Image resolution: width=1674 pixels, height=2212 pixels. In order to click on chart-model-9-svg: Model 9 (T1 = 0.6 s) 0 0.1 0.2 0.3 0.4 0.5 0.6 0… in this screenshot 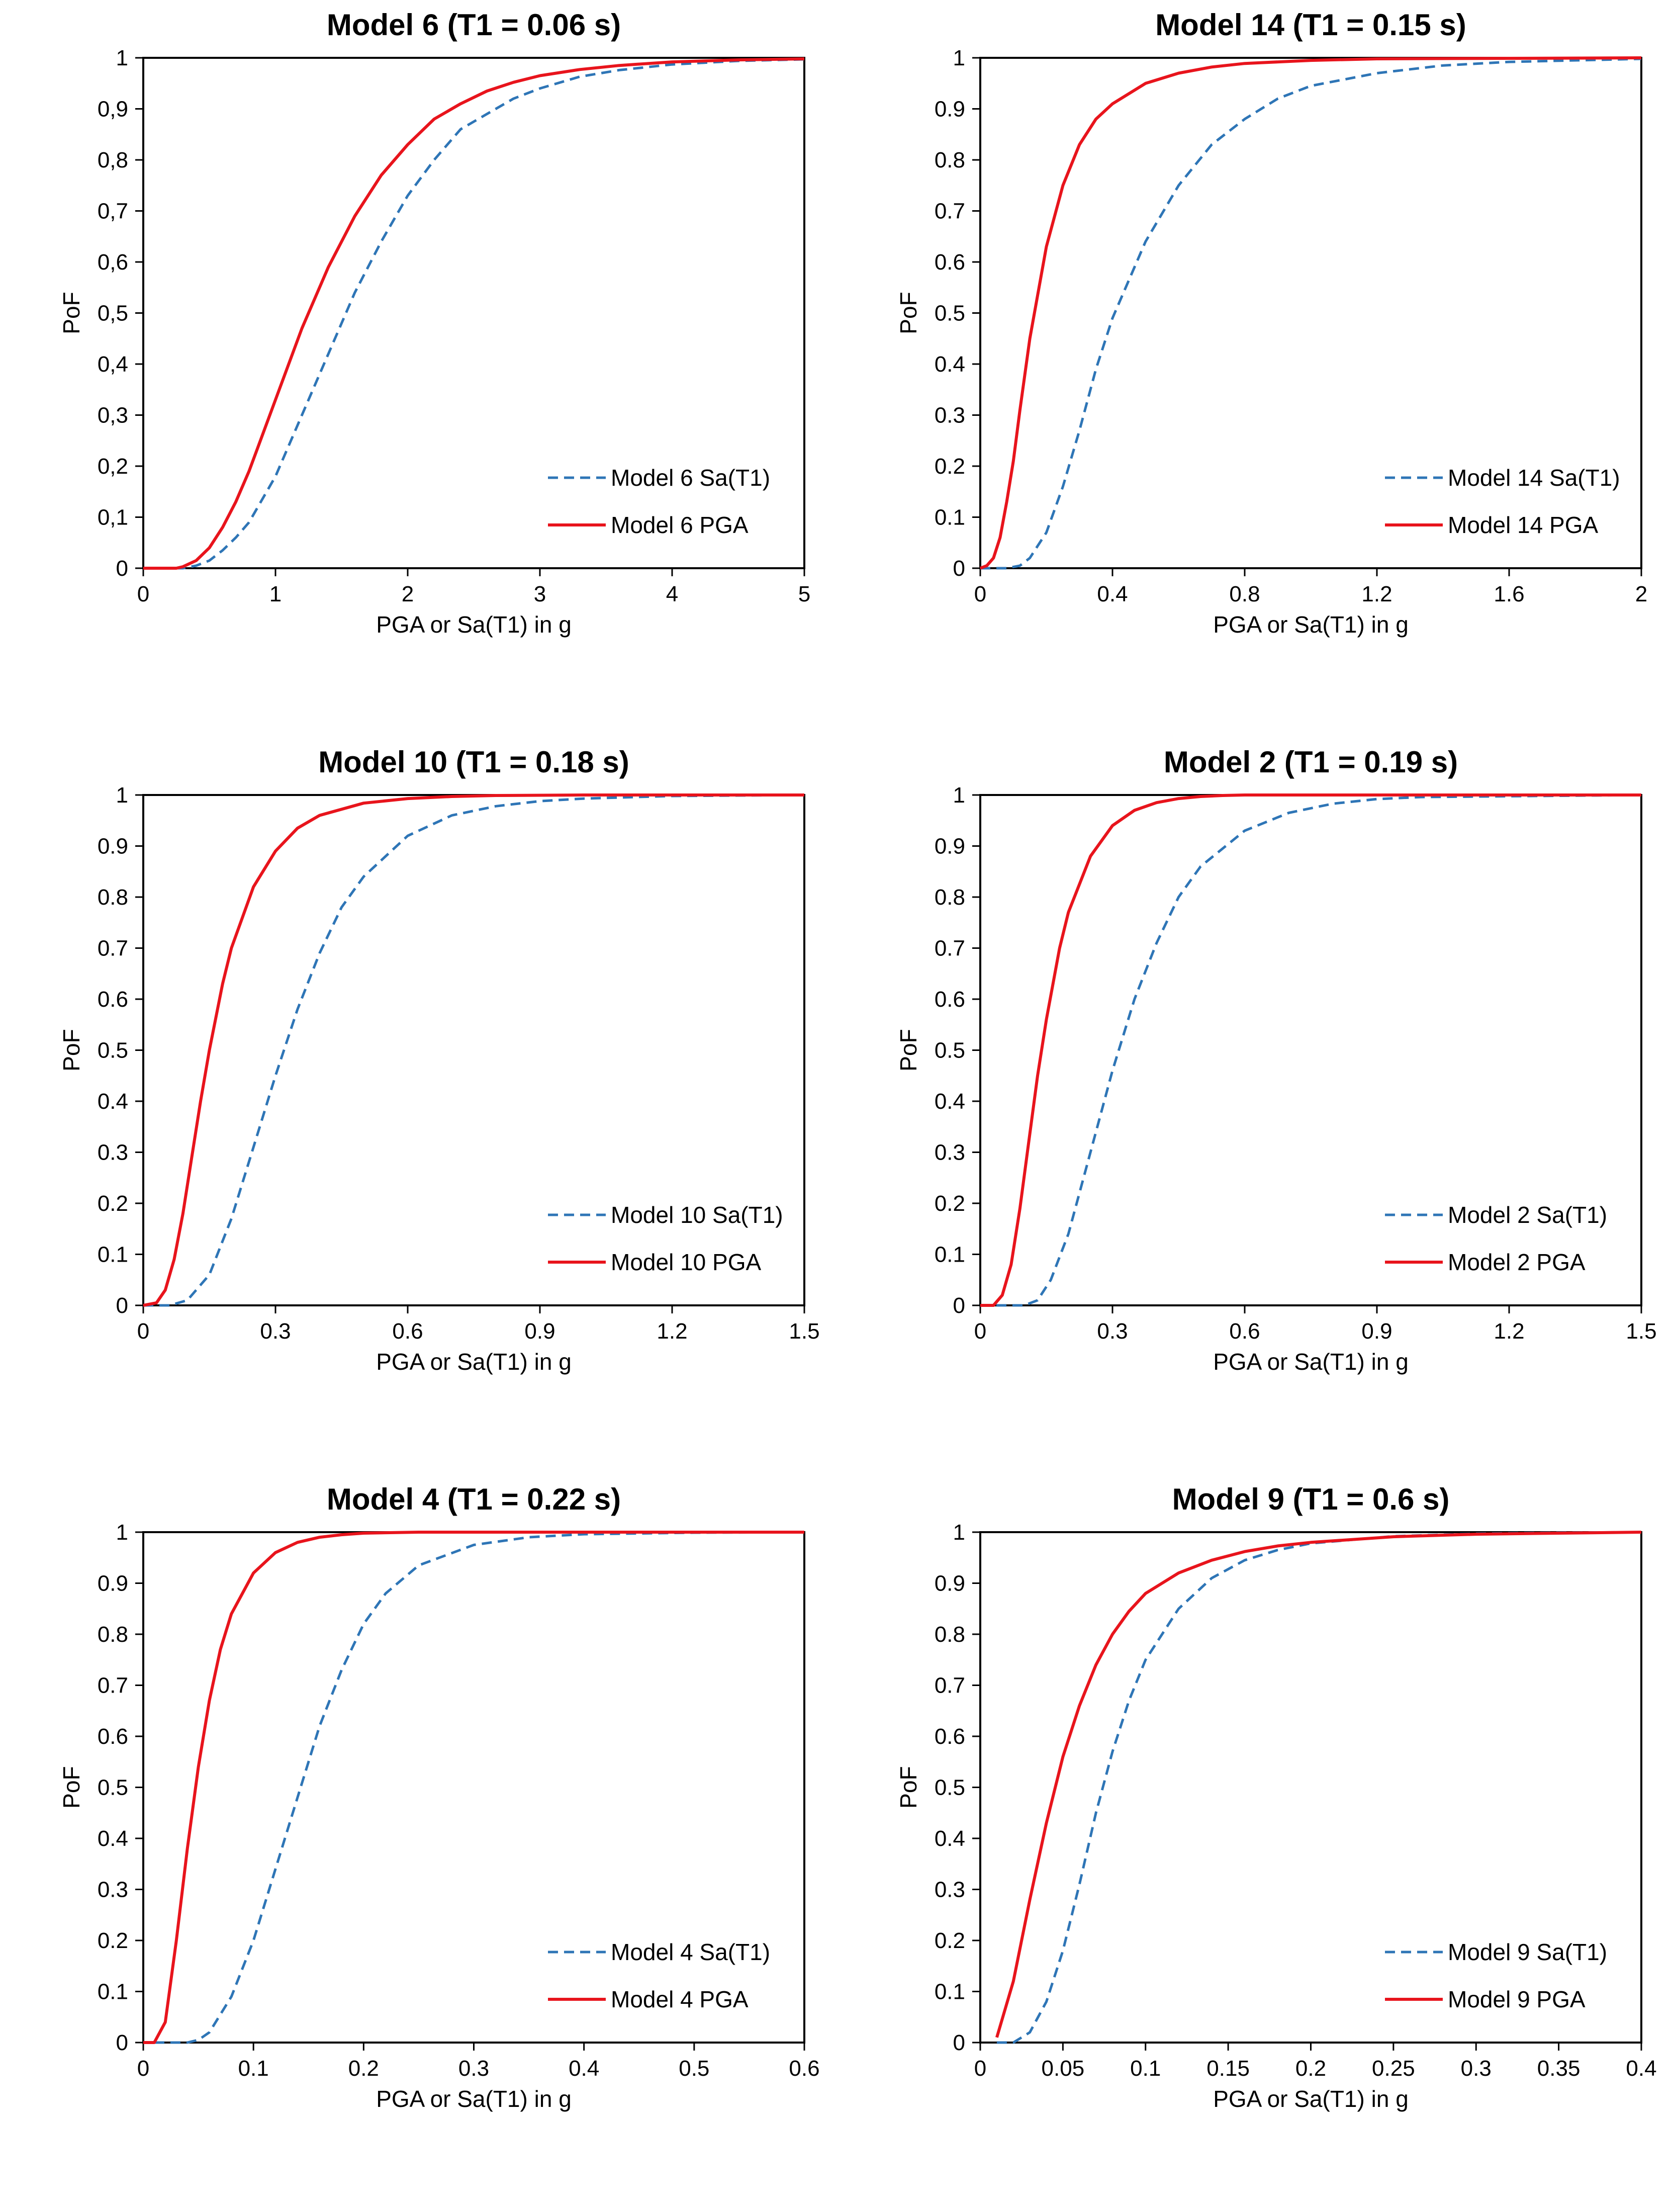, I will do `click(1276, 1797)`.